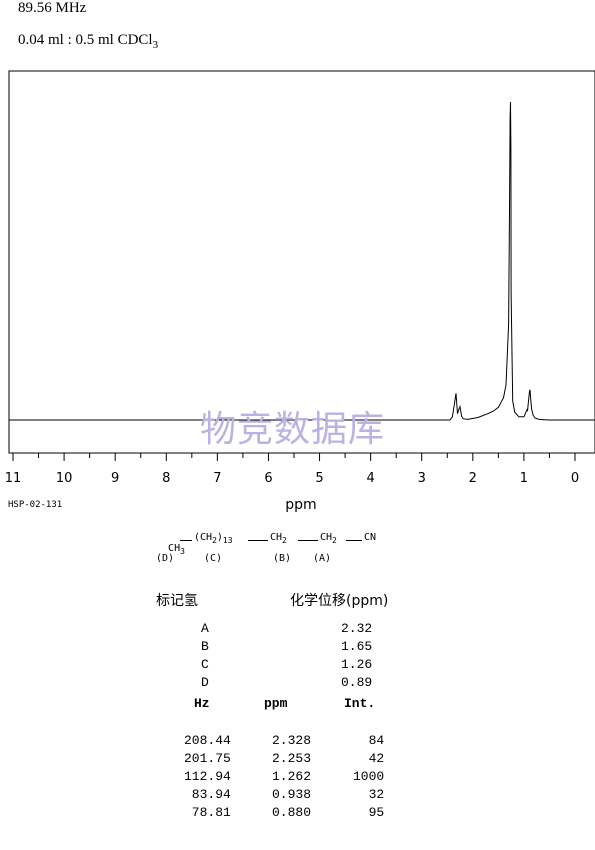 Image resolution: width=595 pixels, height=850 pixels. I want to click on peak-hz: 112.94, so click(207, 776).